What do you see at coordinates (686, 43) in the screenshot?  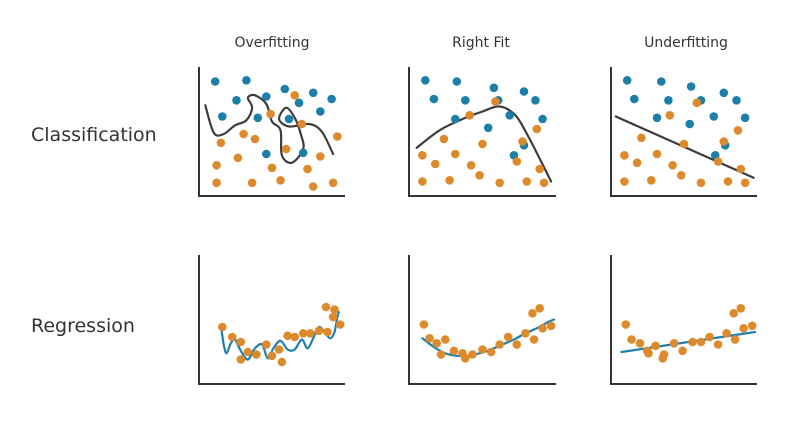 I see `column-title-underfitting: Underfitting` at bounding box center [686, 43].